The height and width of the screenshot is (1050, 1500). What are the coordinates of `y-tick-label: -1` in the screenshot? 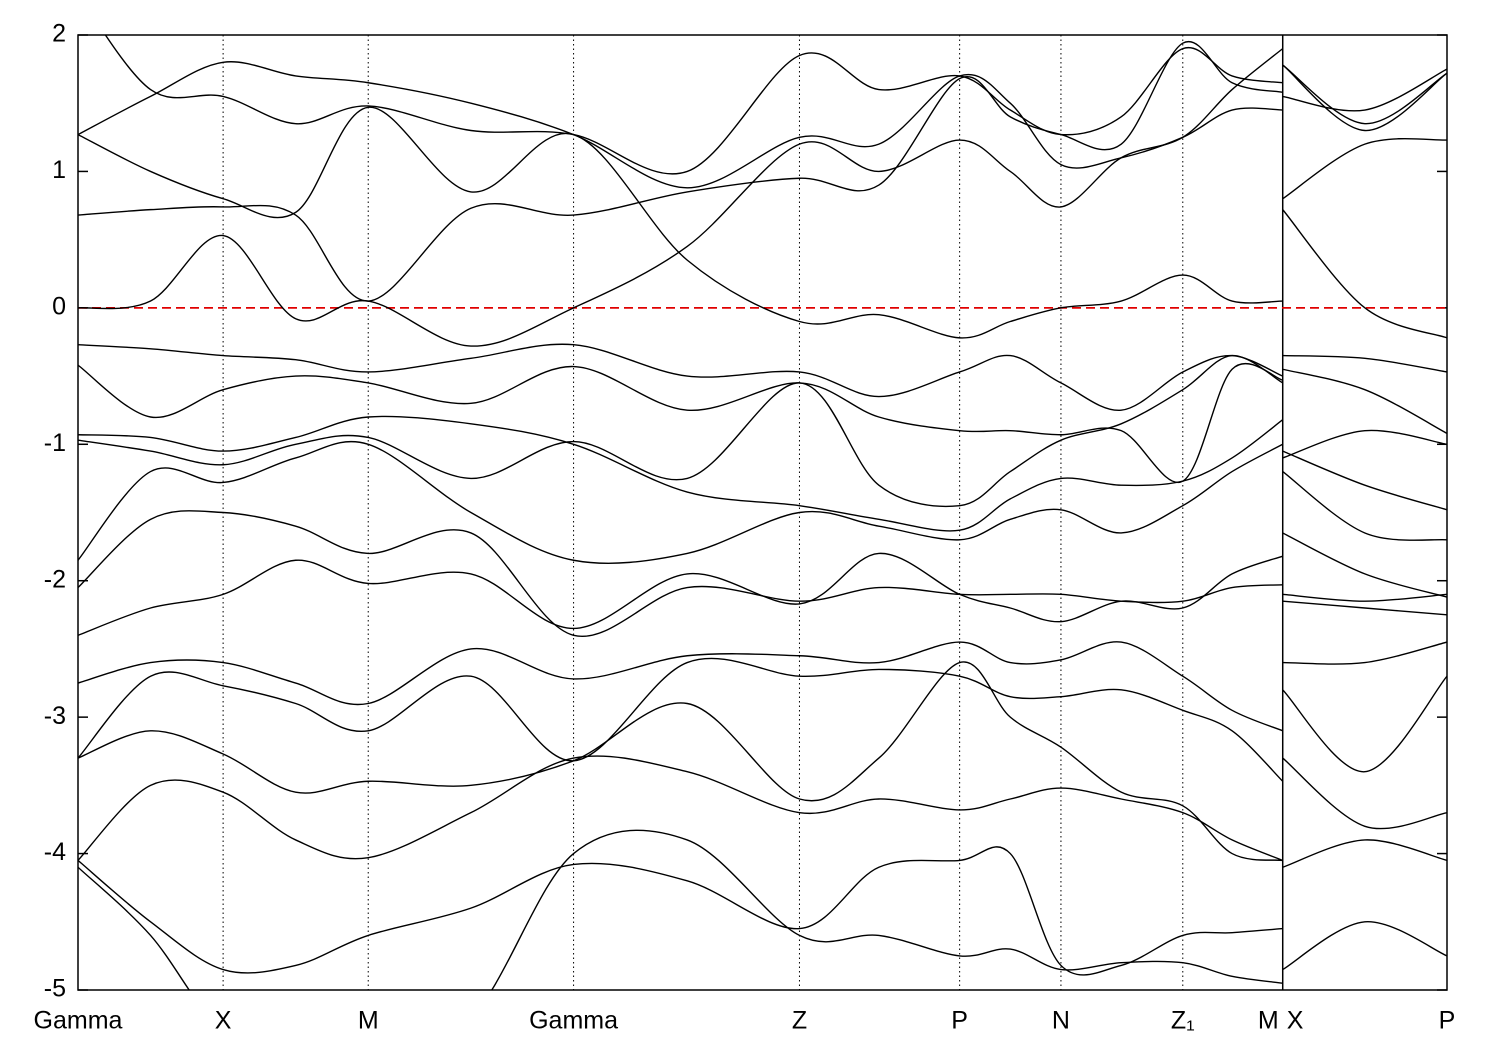 It's located at (55, 443).